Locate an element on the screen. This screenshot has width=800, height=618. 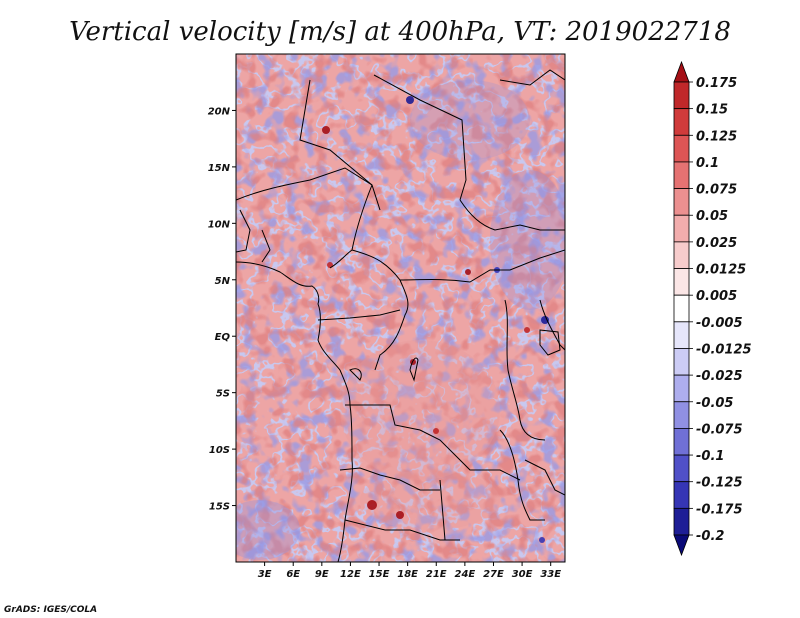
colorbar-label: 0.005 is located at coordinates (716, 296).